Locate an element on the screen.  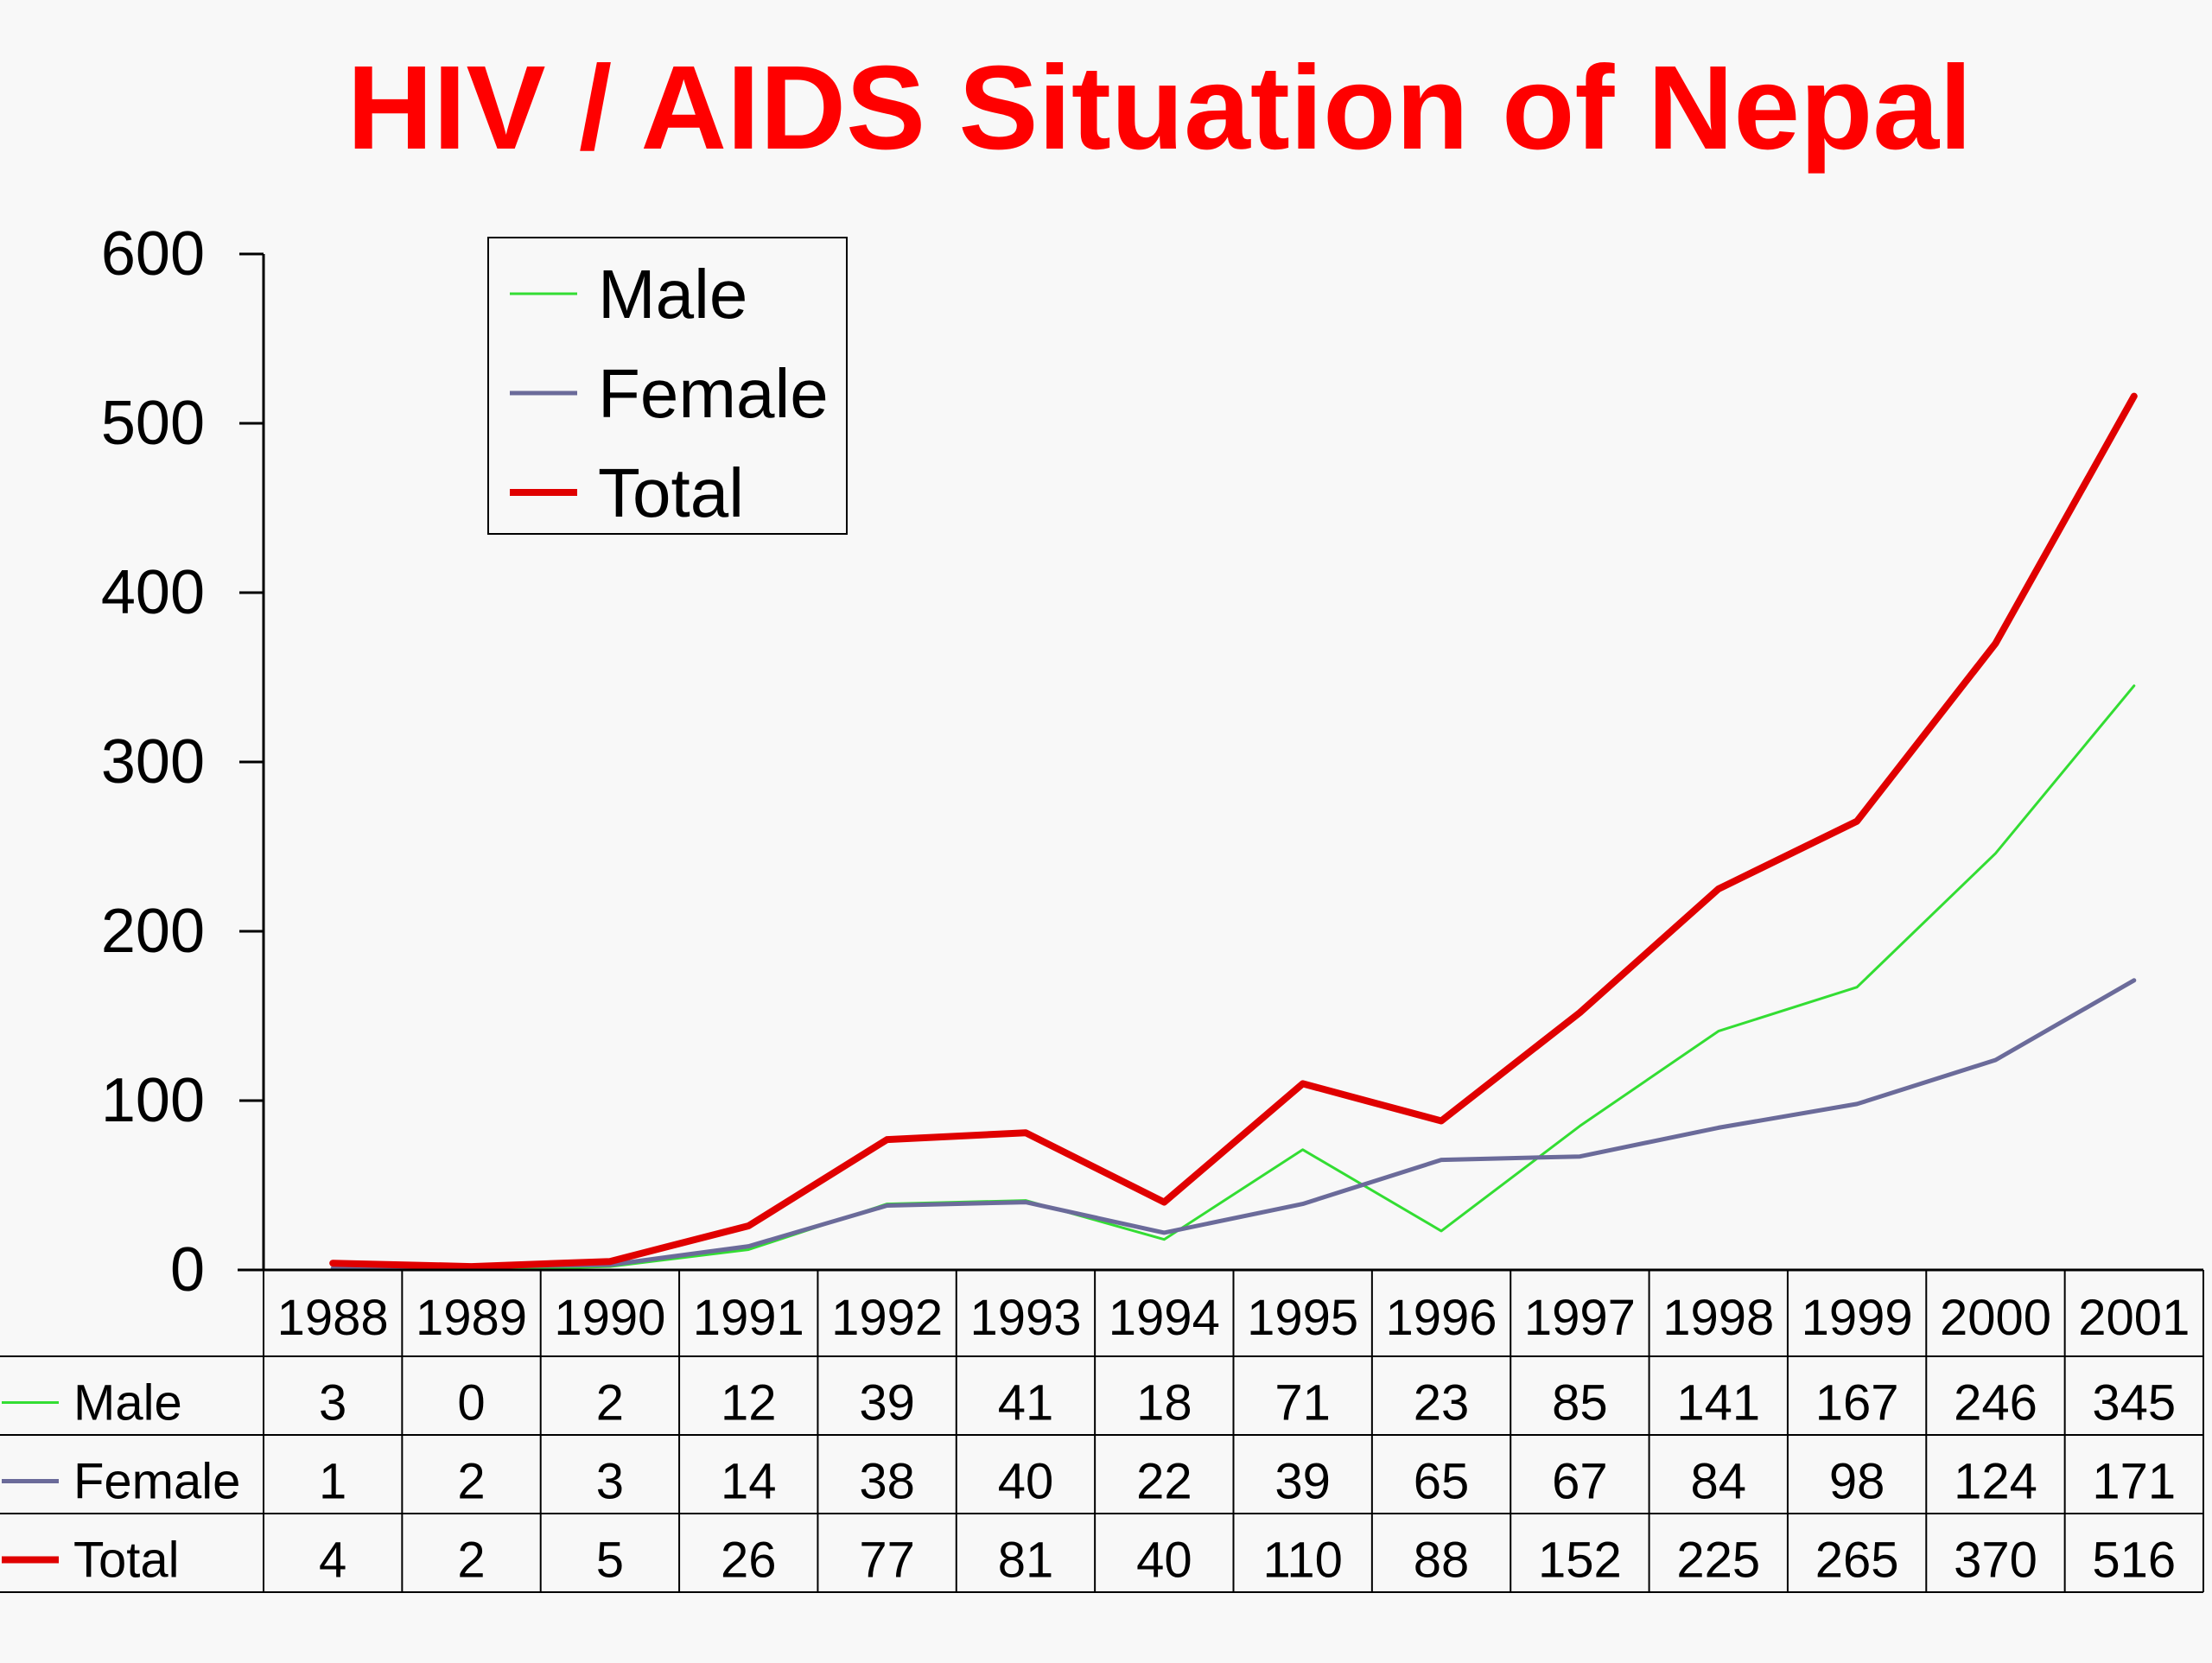
data-value-label: 26 is located at coordinates (749, 1561).